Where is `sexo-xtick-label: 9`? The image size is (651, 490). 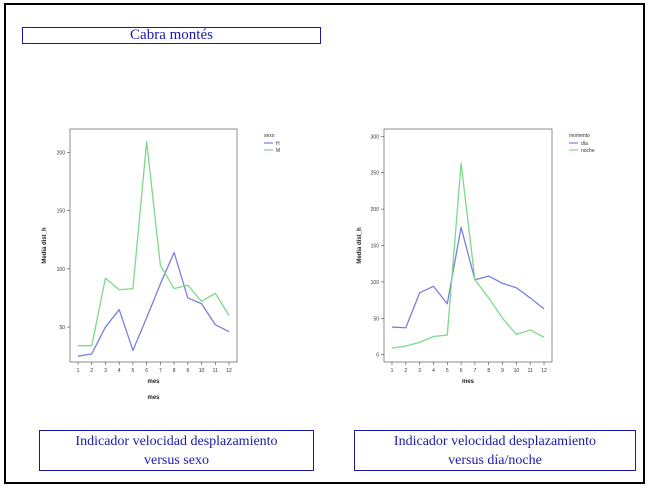 sexo-xtick-label: 9 is located at coordinates (187, 371).